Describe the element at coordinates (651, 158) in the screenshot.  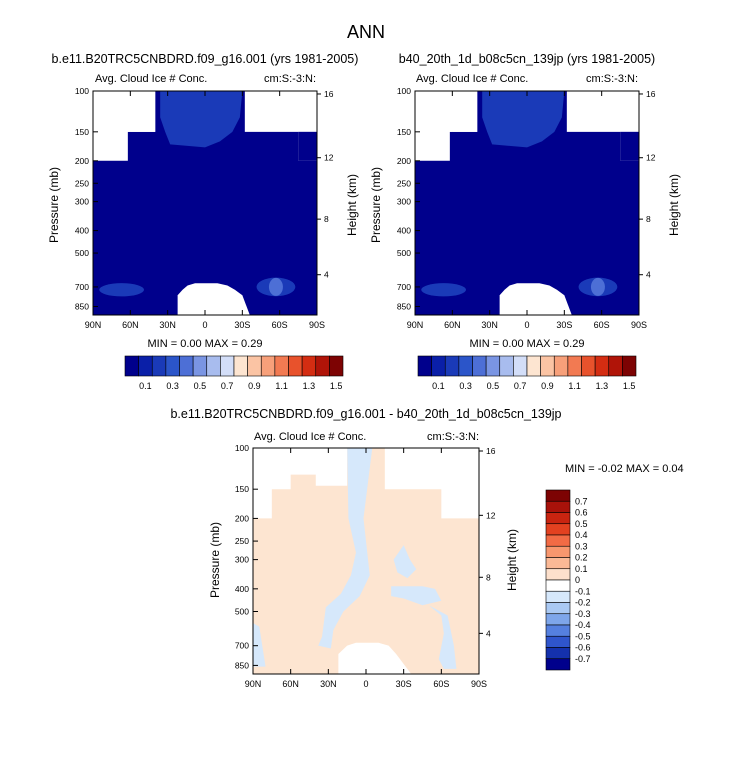
I see `y2-tick-label: 12` at that location.